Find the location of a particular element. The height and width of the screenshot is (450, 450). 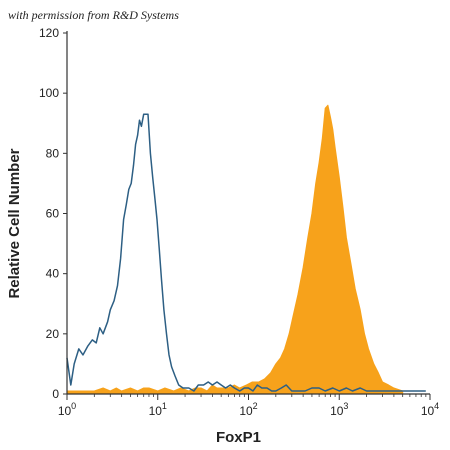

x-tick-label: 10¹ is located at coordinates (158, 409).